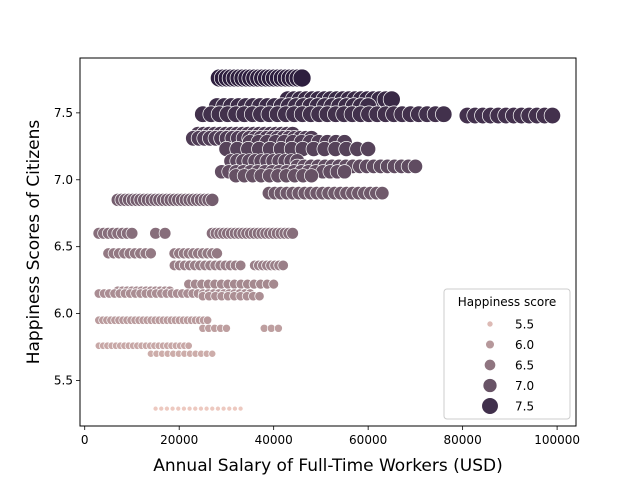 The height and width of the screenshot is (480, 640). I want to click on y-tick-label: 6.5, so click(63, 247).